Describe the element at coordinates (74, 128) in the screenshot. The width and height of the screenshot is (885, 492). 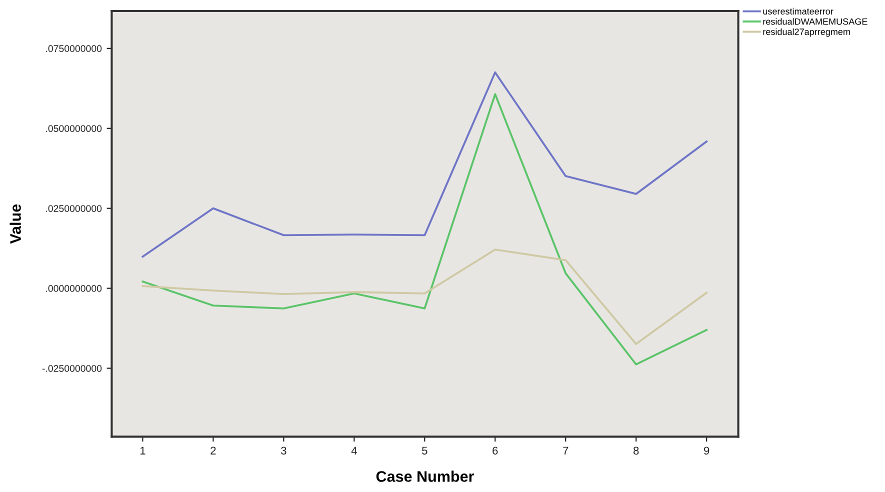
I see `y-tick-label: .0500000000` at that location.